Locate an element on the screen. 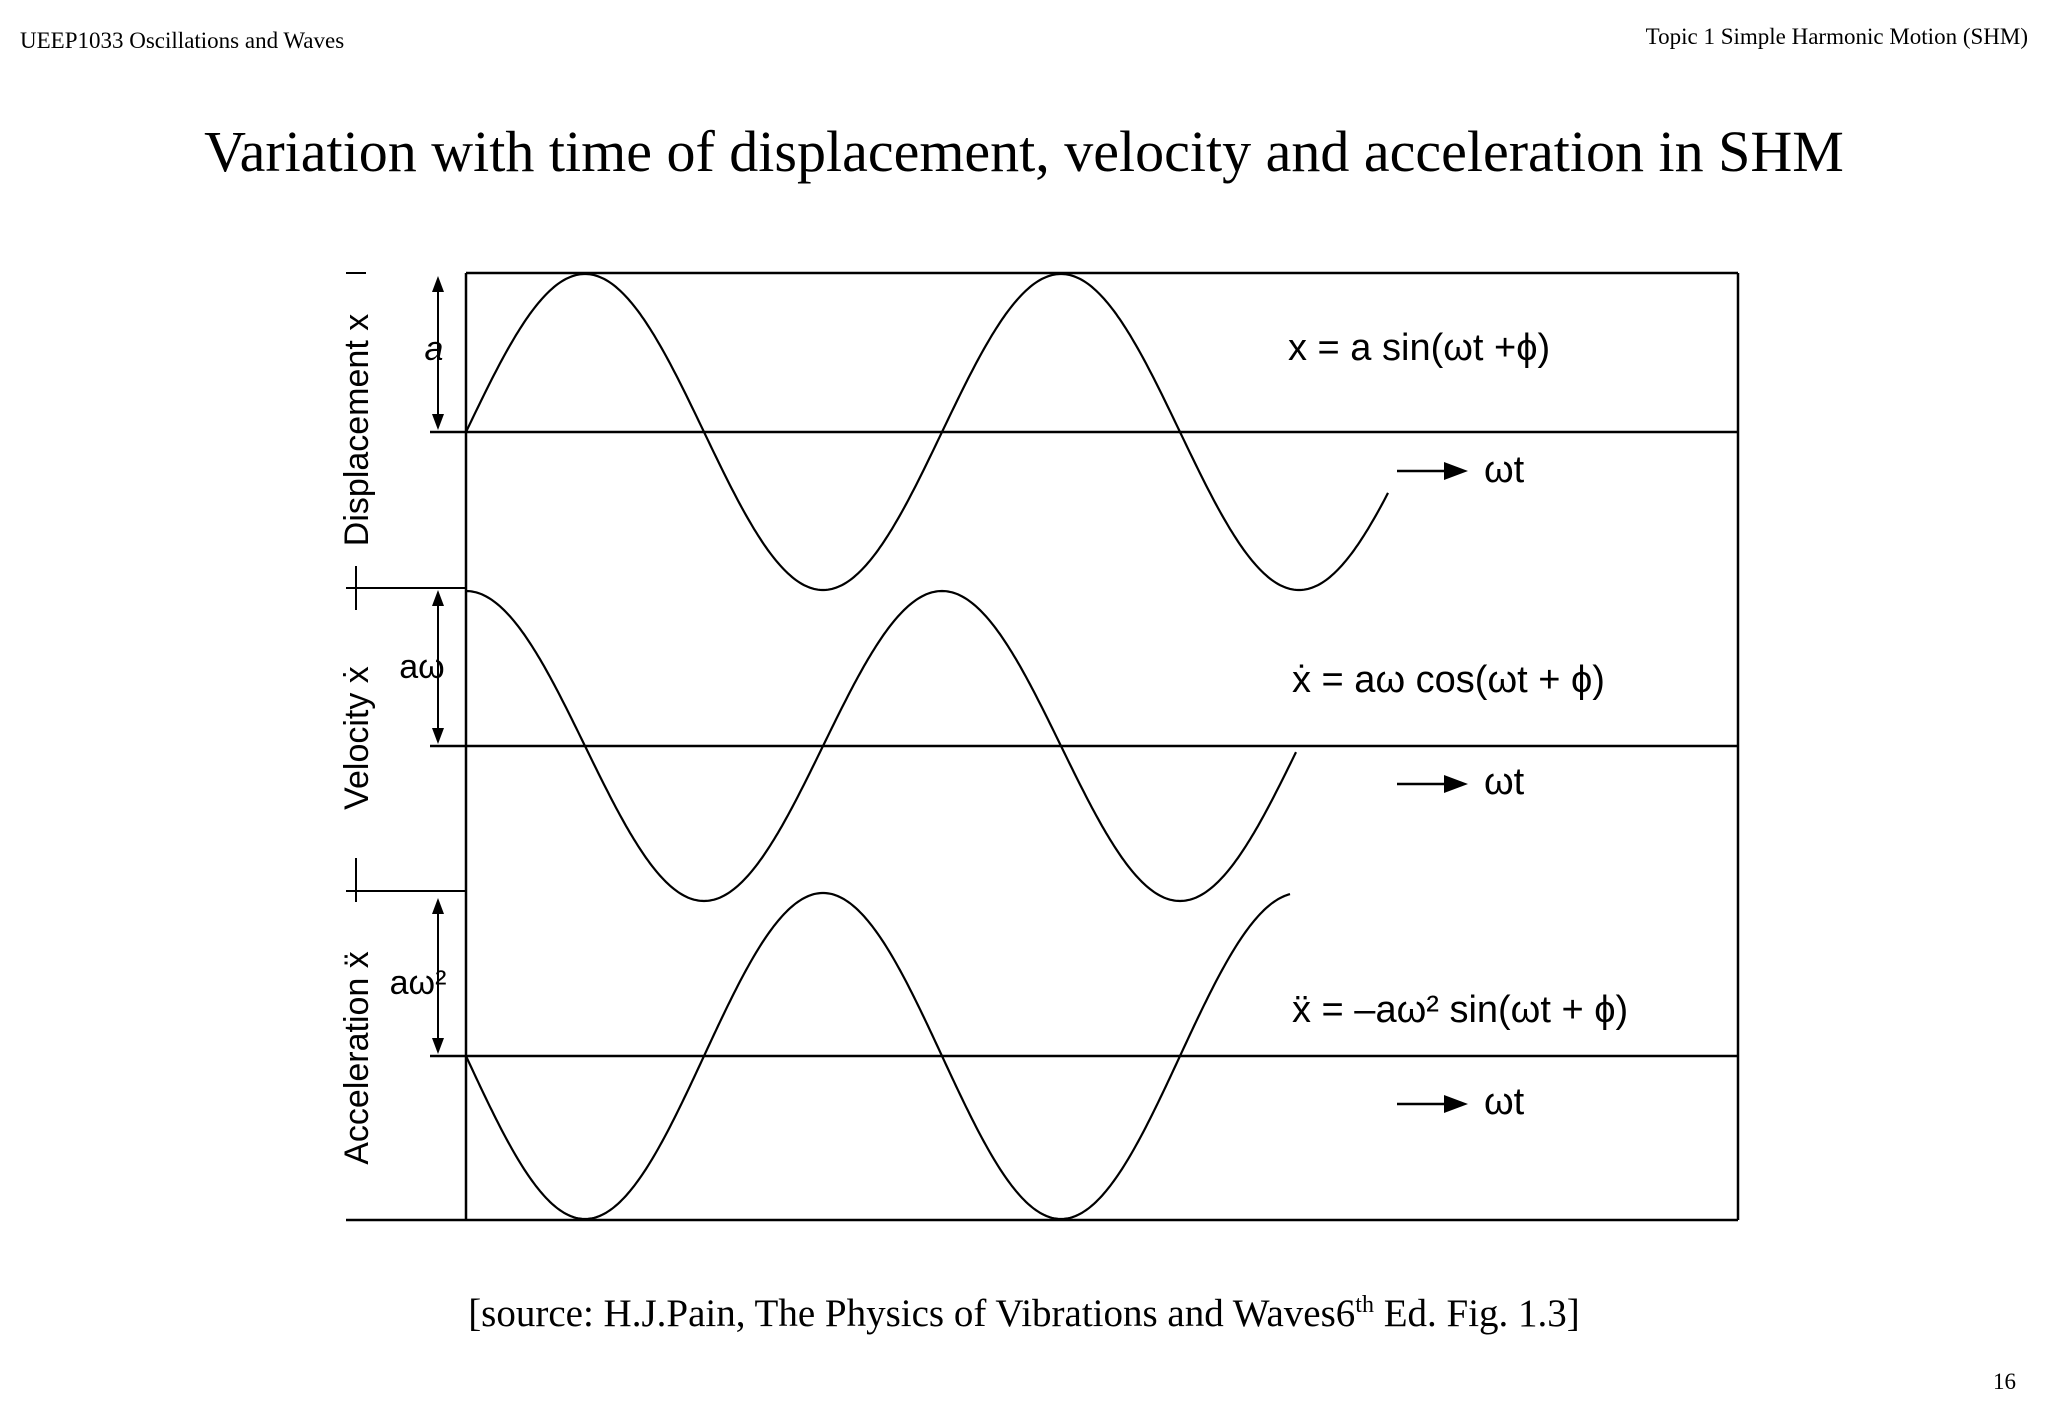 This screenshot has width=2048, height=1418. equation-velocity: ẋ = aω cos(ωt + ϕ) is located at coordinates (1448, 680).